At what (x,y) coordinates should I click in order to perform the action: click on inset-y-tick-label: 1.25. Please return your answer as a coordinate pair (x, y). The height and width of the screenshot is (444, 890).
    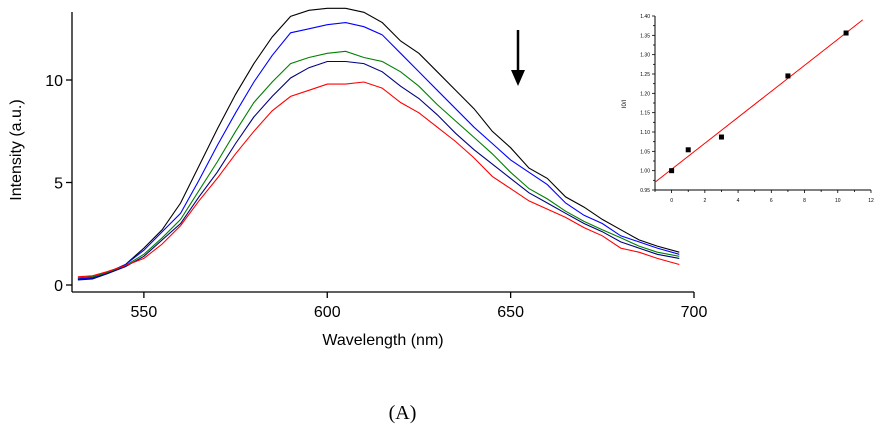
    Looking at the image, I should click on (645, 75).